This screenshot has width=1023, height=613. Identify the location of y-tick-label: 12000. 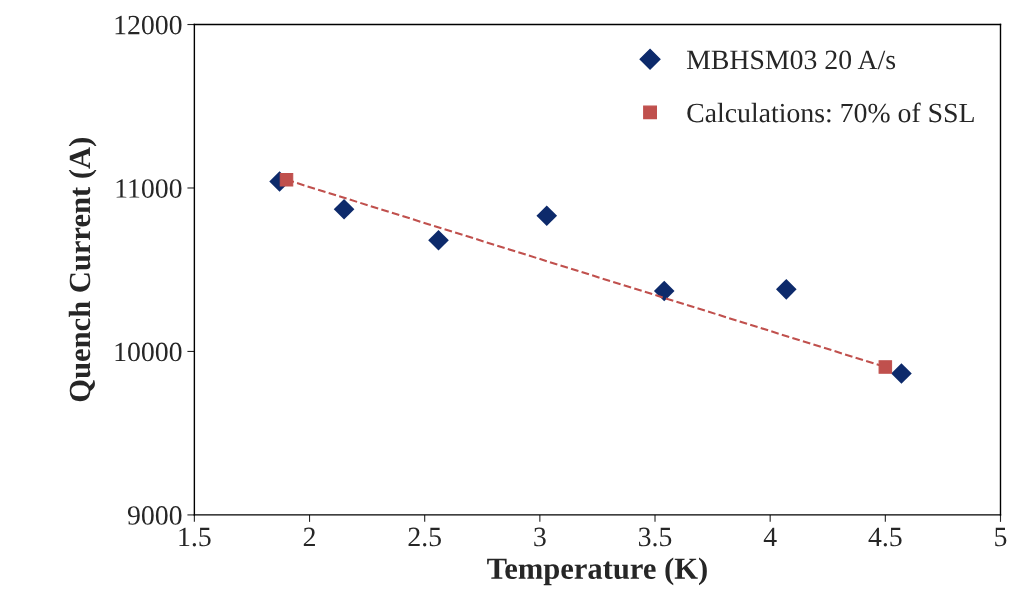
(148, 25).